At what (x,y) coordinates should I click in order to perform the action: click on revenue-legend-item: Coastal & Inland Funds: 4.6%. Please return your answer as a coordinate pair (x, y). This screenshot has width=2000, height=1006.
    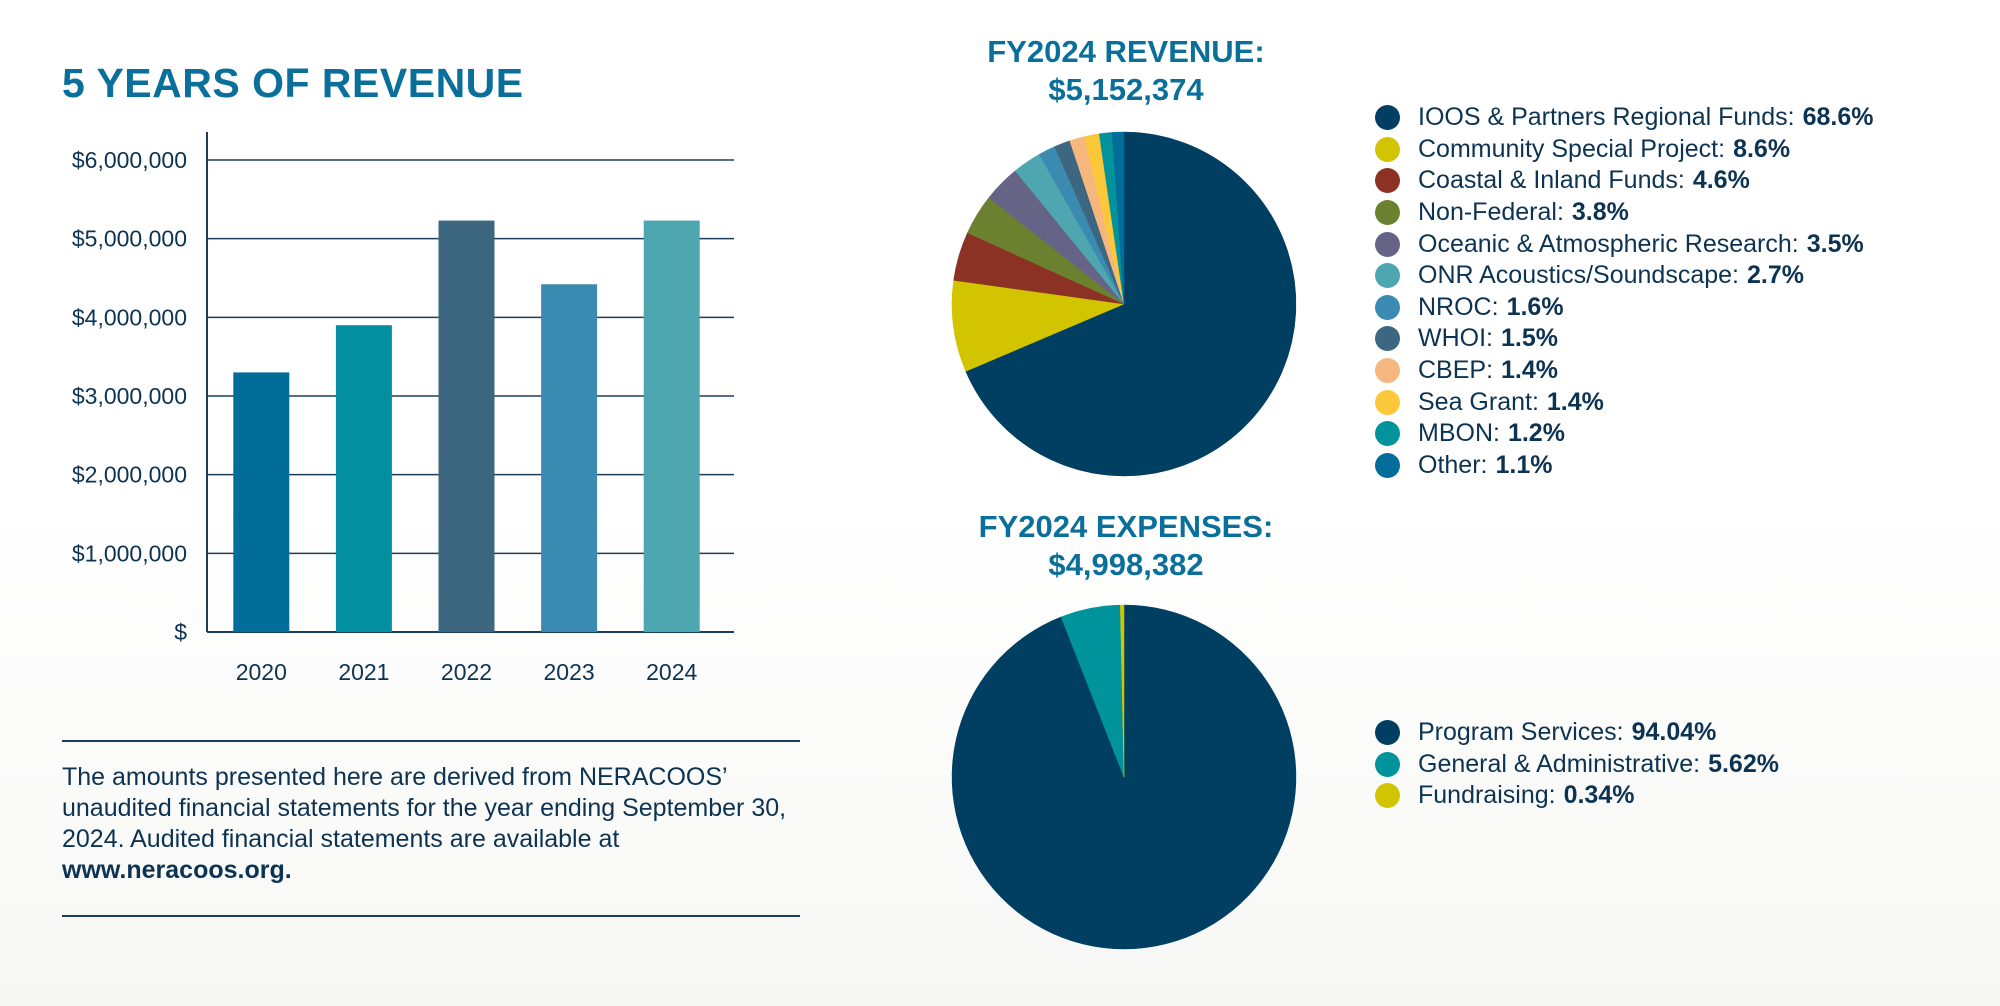
    Looking at the image, I should click on (1624, 181).